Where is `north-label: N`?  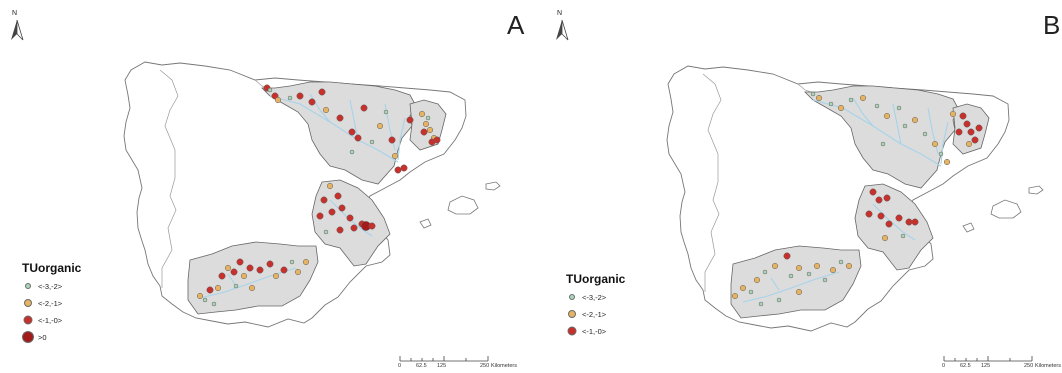 north-label: N is located at coordinates (560, 13).